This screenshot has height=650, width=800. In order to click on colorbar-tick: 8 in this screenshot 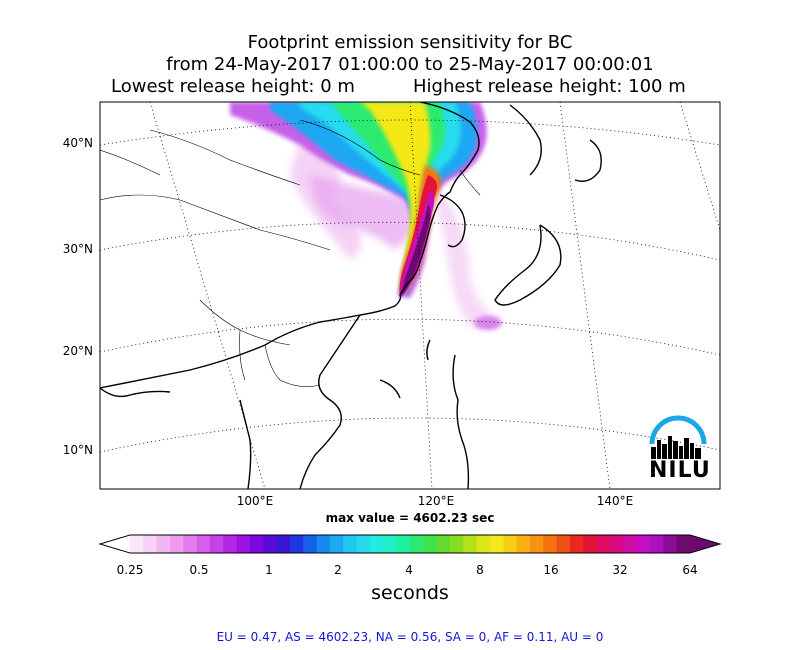, I will do `click(480, 570)`.